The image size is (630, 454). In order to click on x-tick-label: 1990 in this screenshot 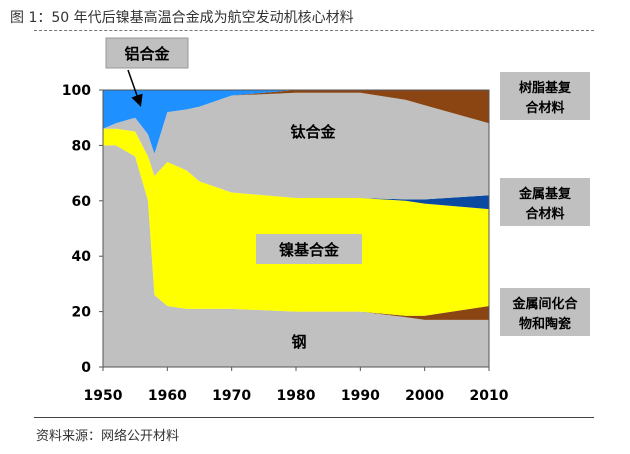, I will do `click(360, 396)`.